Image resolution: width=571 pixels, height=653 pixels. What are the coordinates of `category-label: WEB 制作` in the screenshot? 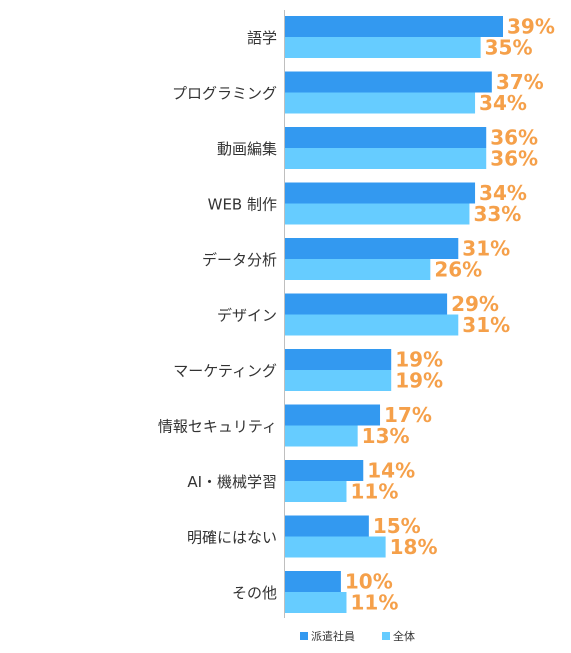 It's located at (242, 205).